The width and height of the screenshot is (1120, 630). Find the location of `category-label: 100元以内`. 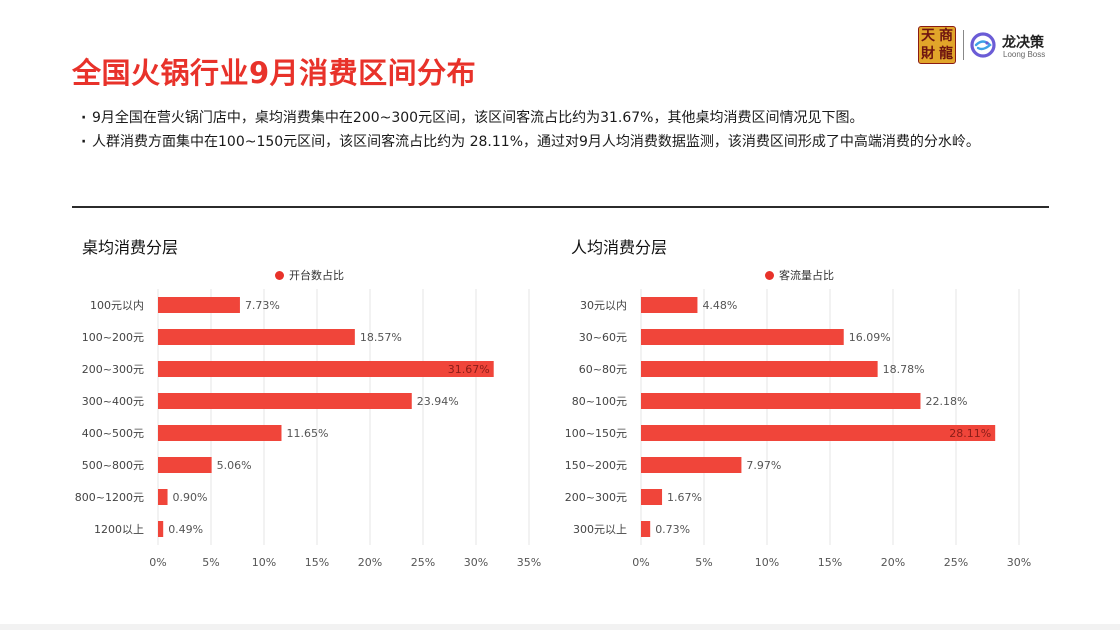

category-label: 100元以内 is located at coordinates (117, 305).